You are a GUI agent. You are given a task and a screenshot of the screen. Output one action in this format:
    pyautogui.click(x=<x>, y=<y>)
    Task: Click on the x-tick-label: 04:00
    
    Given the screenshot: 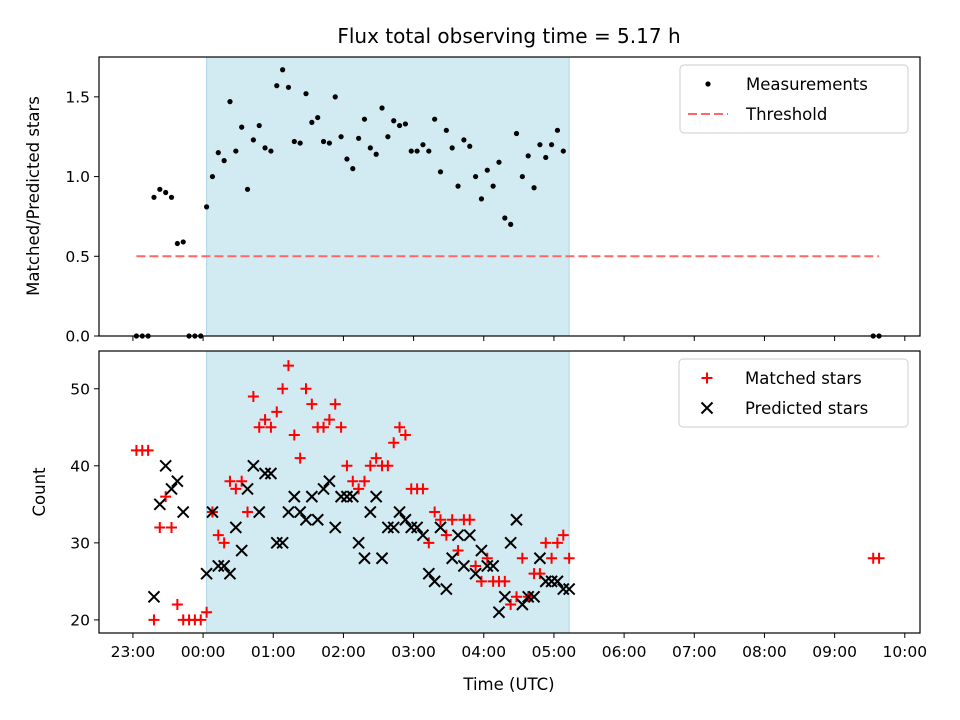 What is the action you would take?
    pyautogui.click(x=483, y=652)
    